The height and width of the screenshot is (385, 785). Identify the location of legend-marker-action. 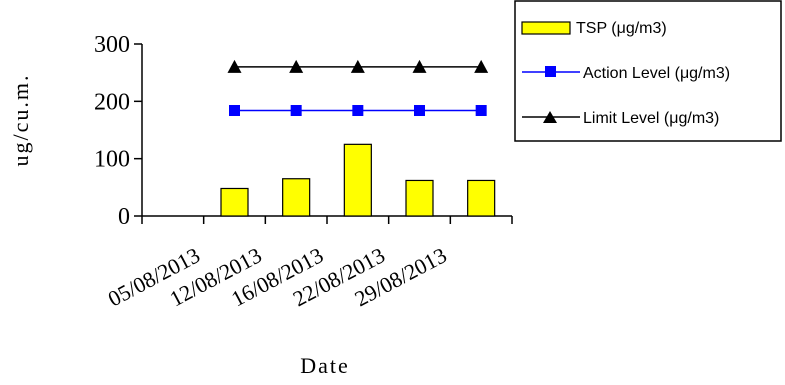
(550, 71).